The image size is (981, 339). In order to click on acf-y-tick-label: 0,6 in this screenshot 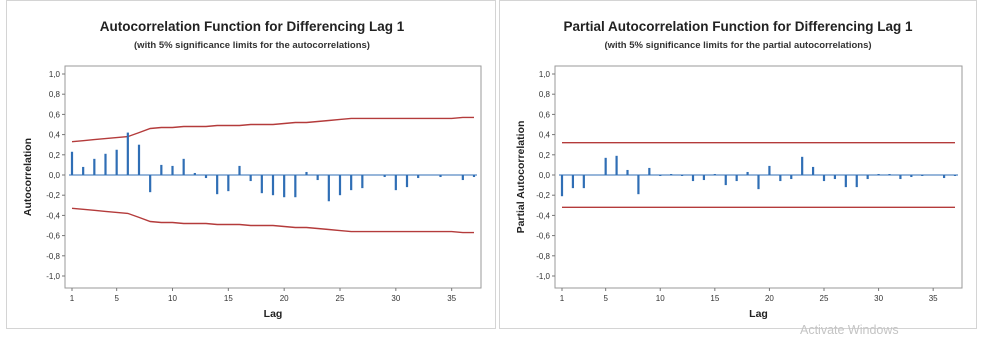, I will do `click(55, 114)`.